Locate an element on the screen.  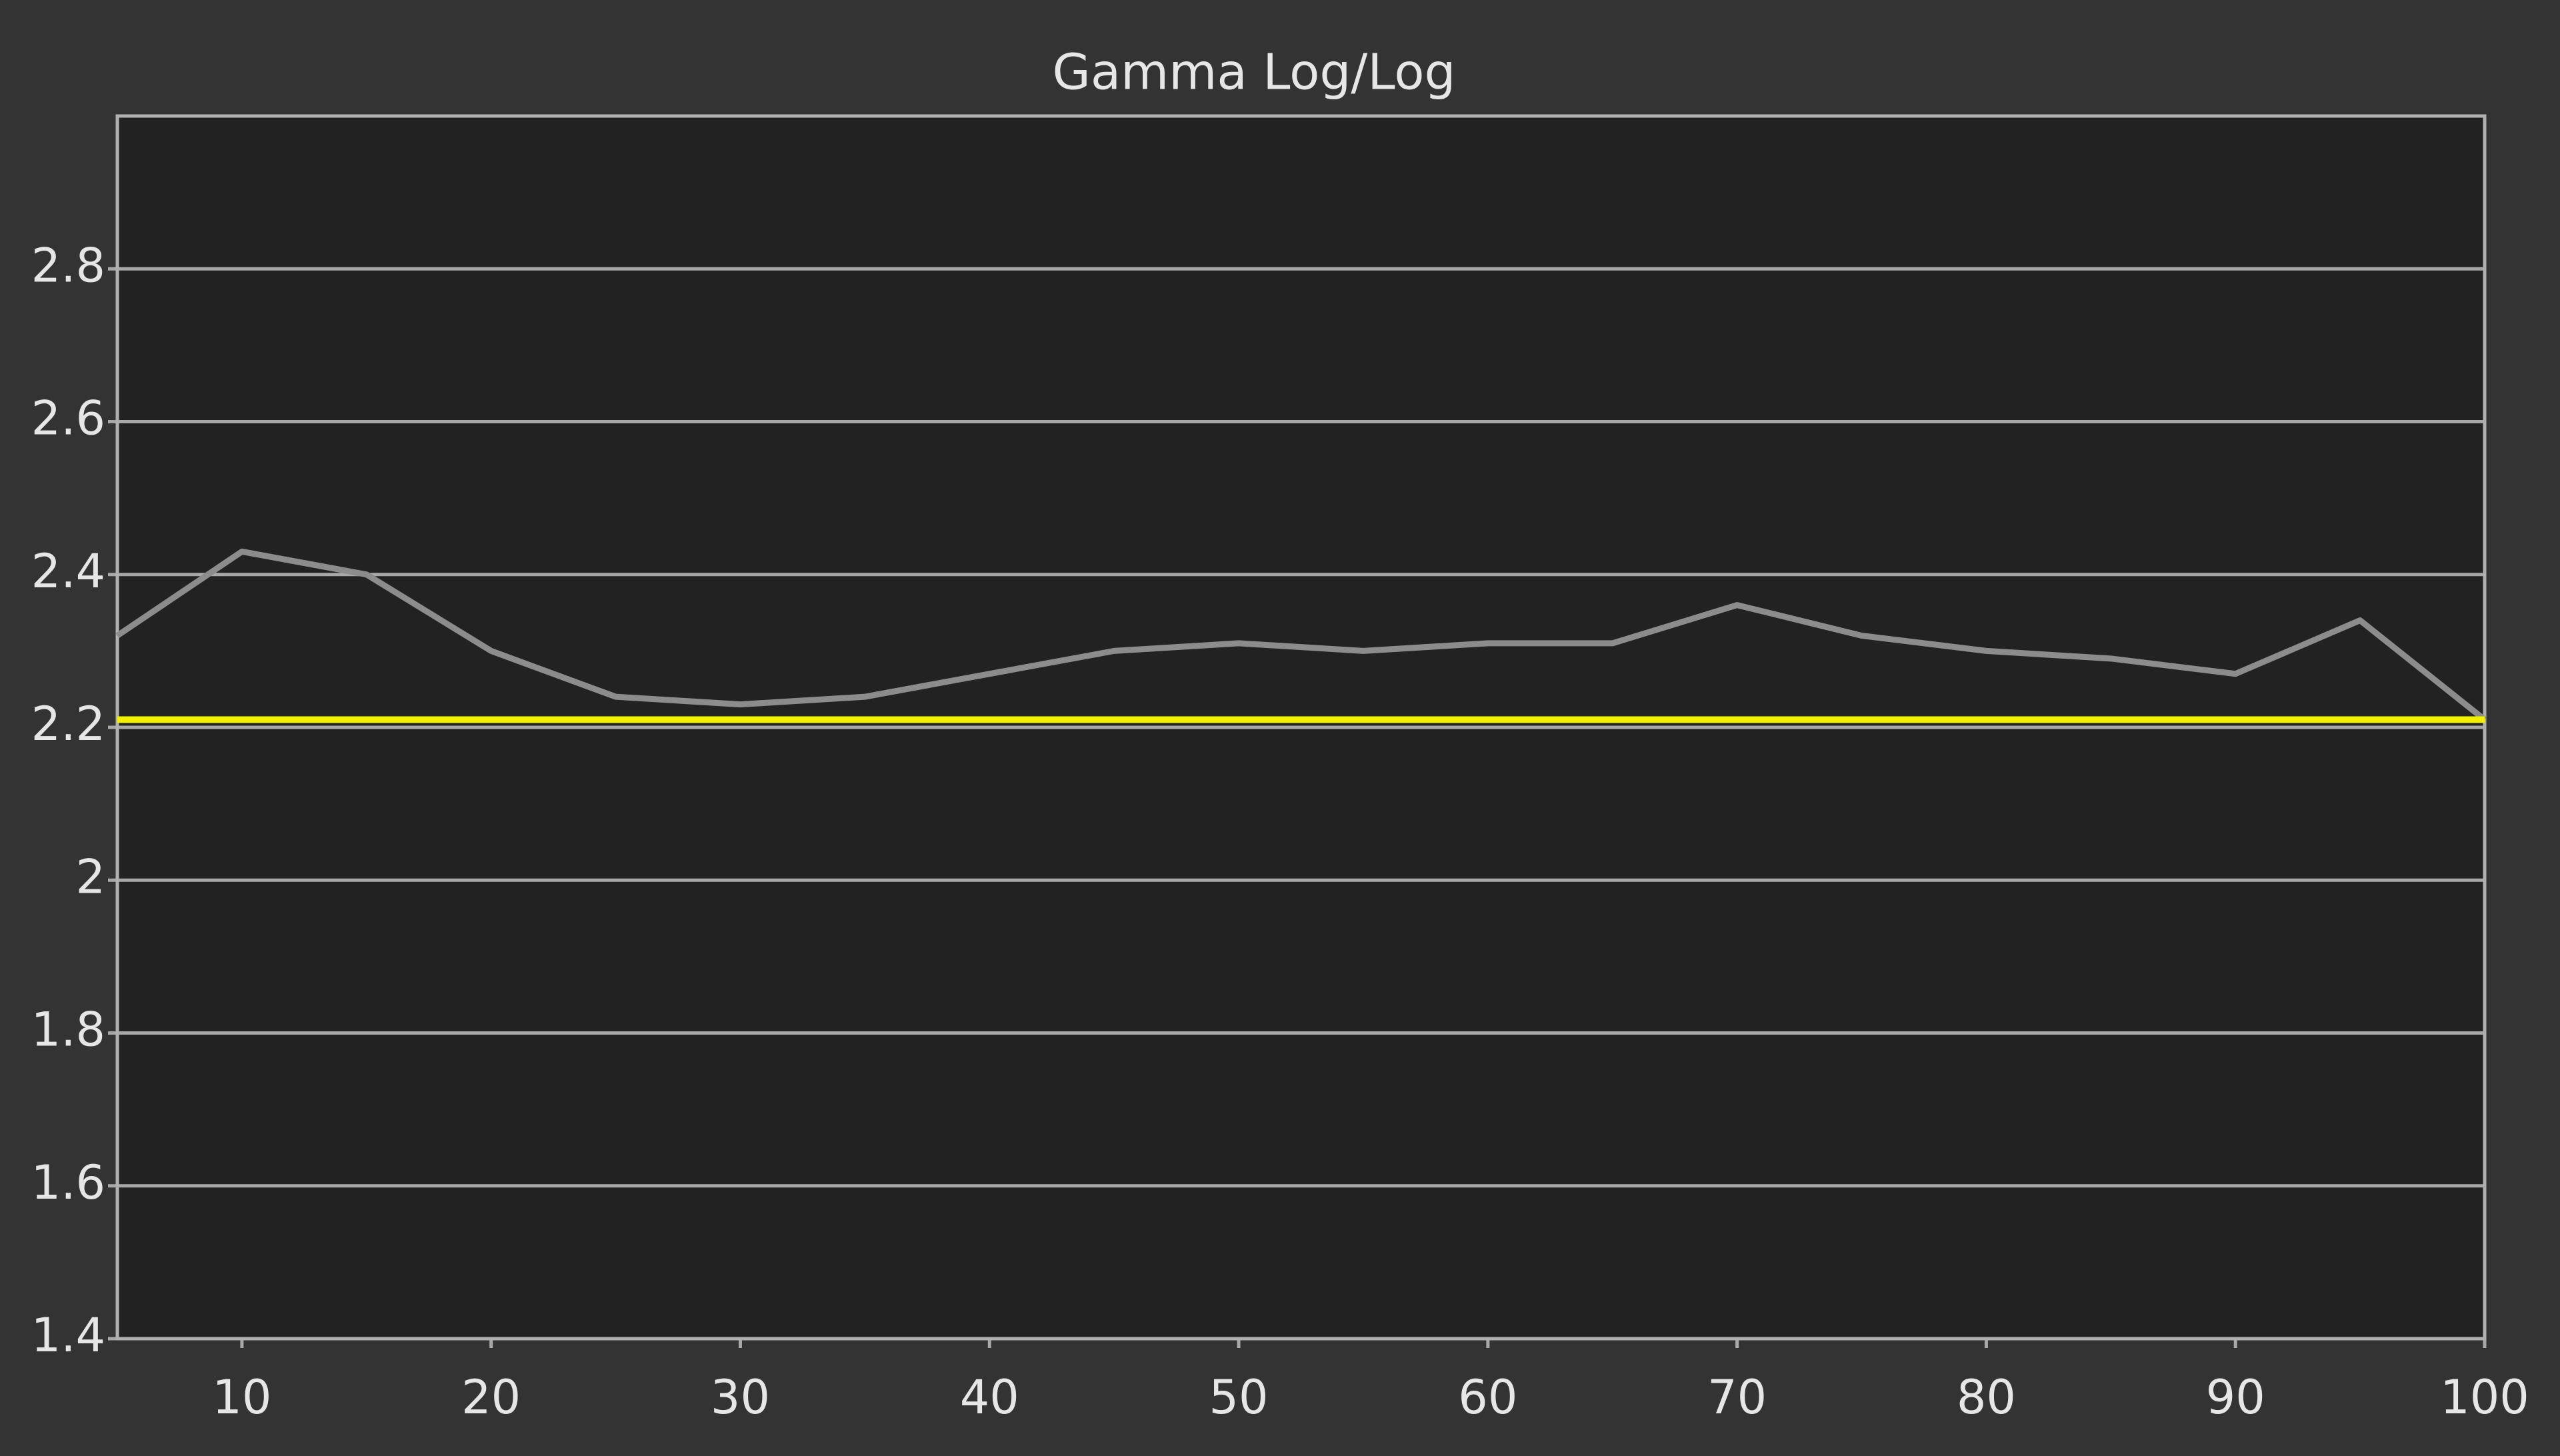
series-line is located at coordinates (1301, 635).